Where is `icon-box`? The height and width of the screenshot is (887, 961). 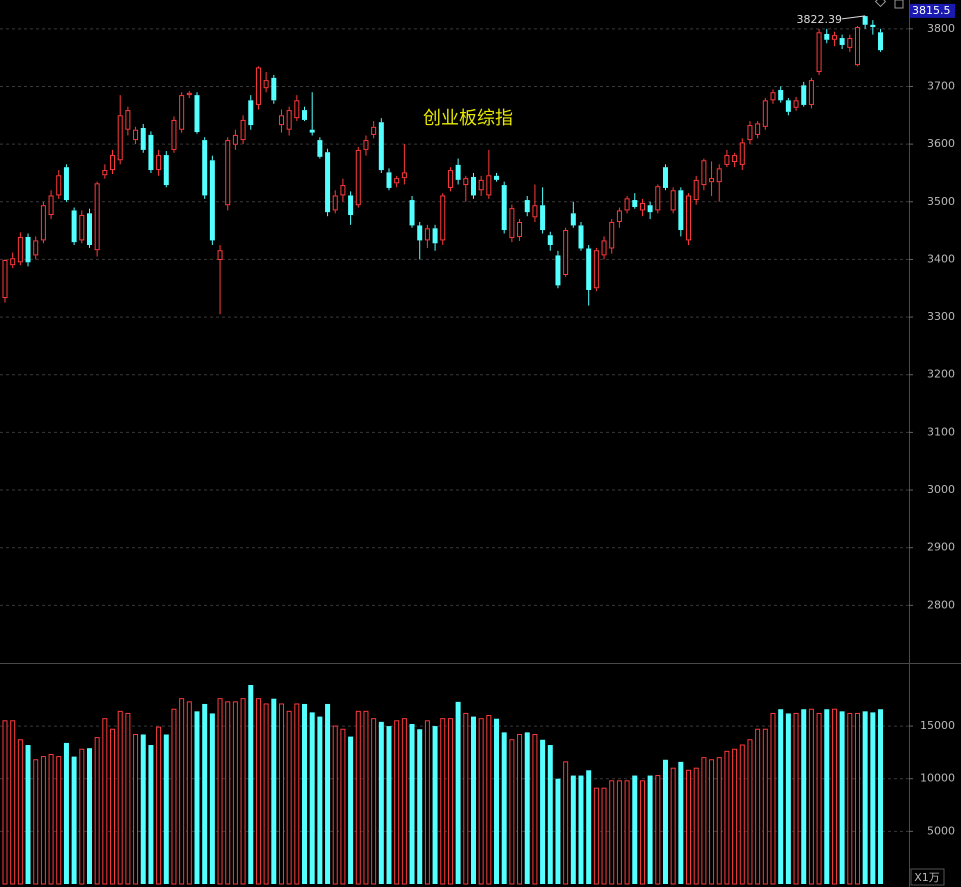
icon-box is located at coordinates (899, 4).